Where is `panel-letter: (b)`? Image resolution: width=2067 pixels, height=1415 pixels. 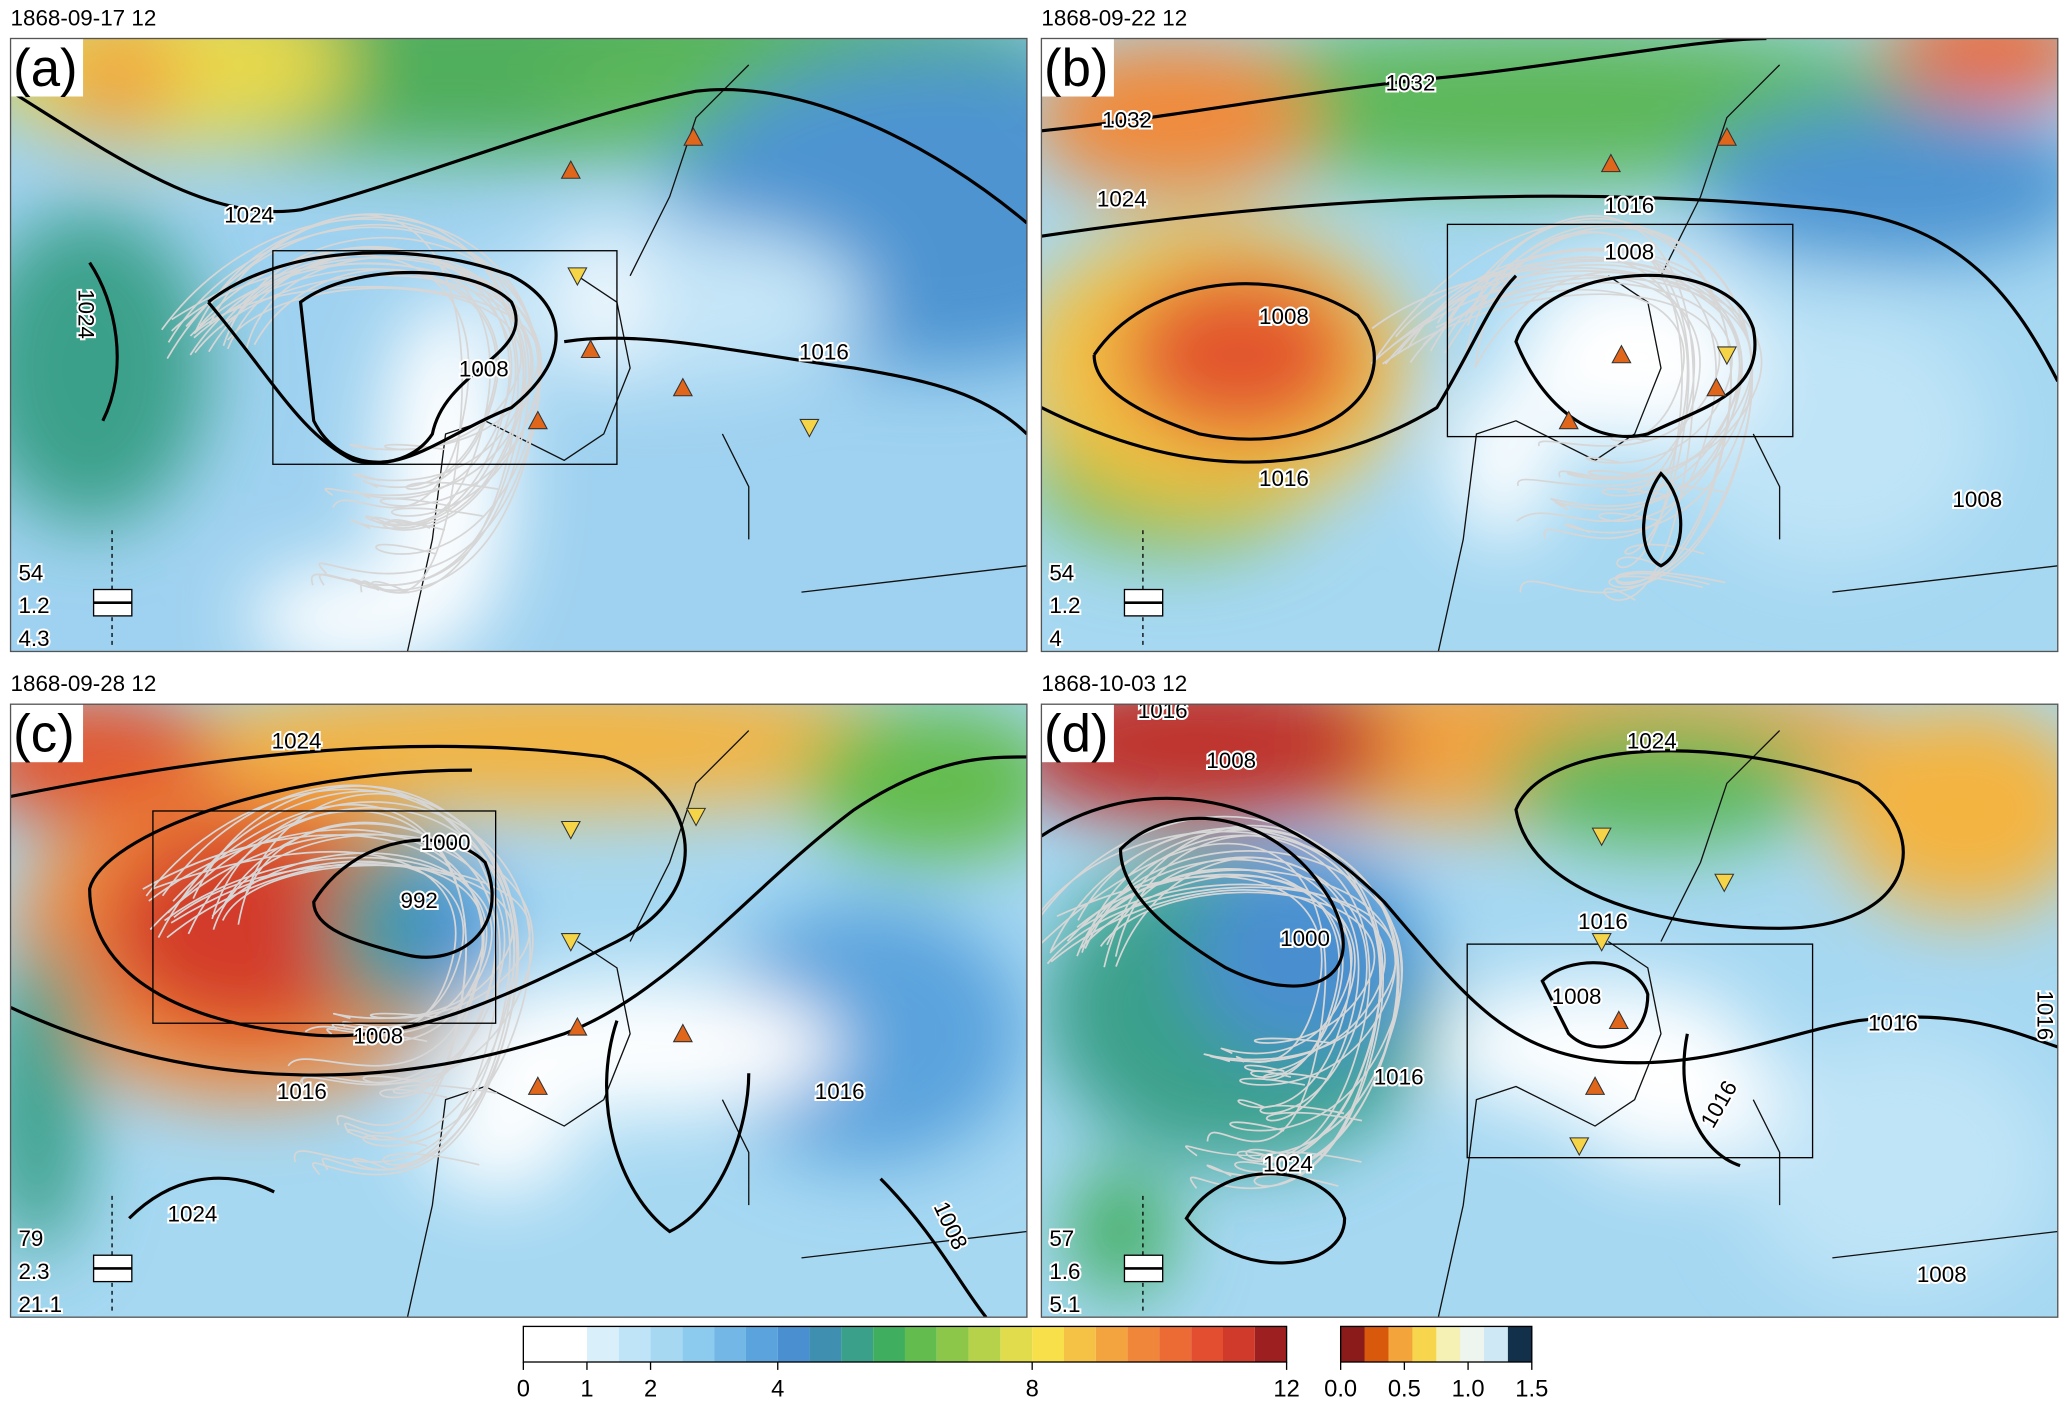 panel-letter: (b) is located at coordinates (1076, 68).